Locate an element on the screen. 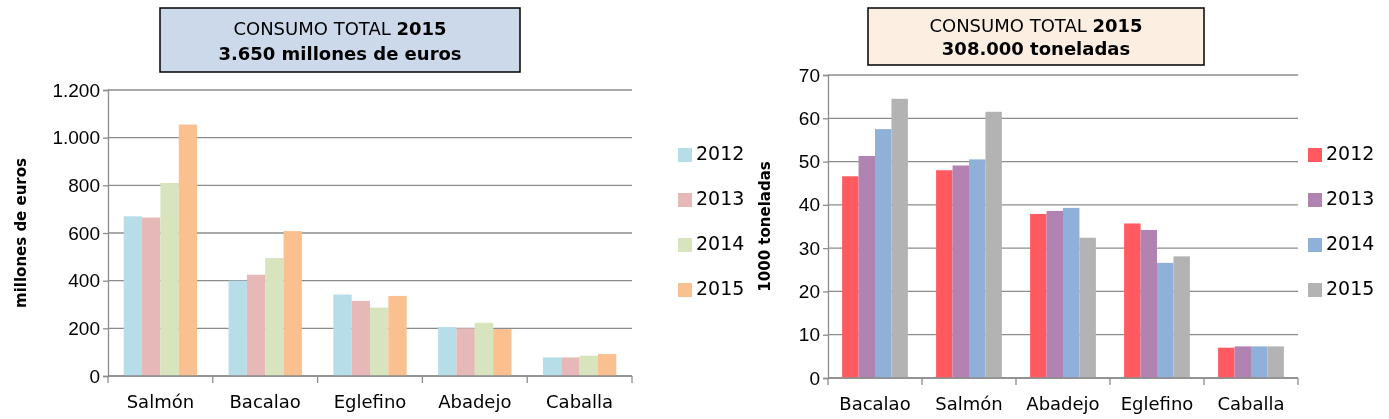 The height and width of the screenshot is (419, 1389). y-axis-title: 1000 toneladas is located at coordinates (765, 226).